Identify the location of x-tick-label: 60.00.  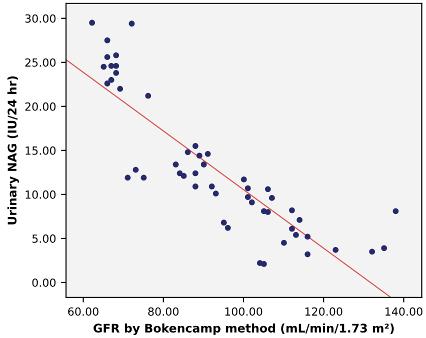
(83, 311).